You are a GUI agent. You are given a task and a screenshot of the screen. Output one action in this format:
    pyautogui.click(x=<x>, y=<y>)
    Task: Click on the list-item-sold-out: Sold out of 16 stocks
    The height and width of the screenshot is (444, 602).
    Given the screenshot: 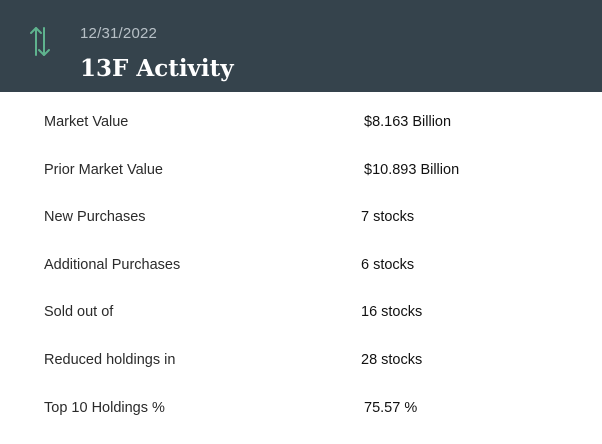 What is the action you would take?
    pyautogui.click(x=301, y=306)
    